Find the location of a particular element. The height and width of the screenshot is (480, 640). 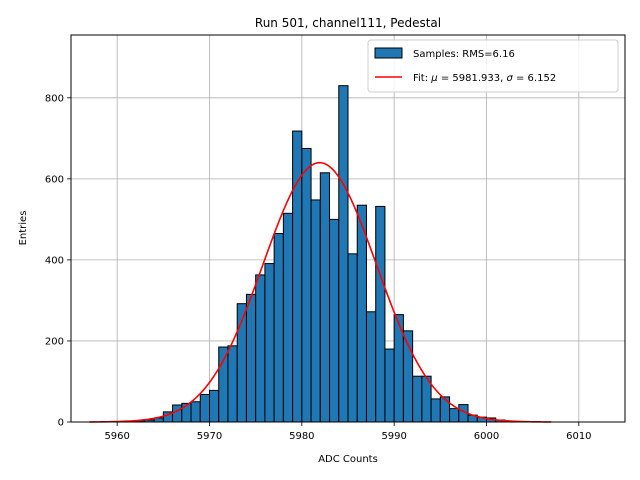

chart-title: Run 501, channel111, Pedestal is located at coordinates (348, 23).